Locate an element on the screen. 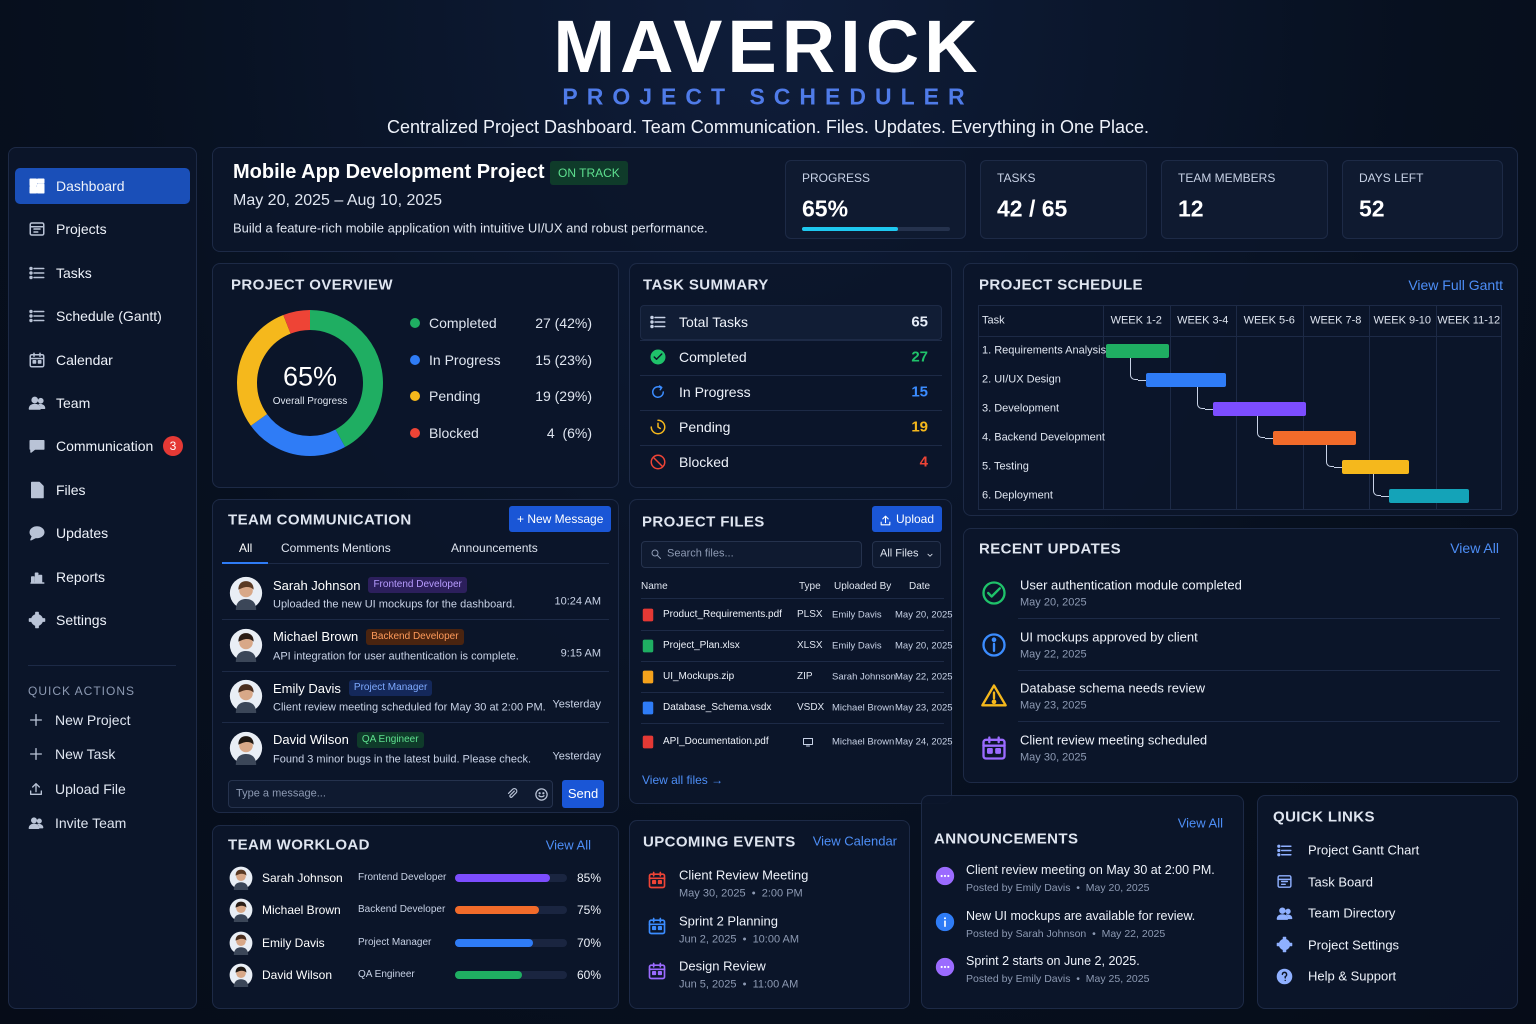 The width and height of the screenshot is (1536, 1024). filter-select is located at coordinates (906, 554).